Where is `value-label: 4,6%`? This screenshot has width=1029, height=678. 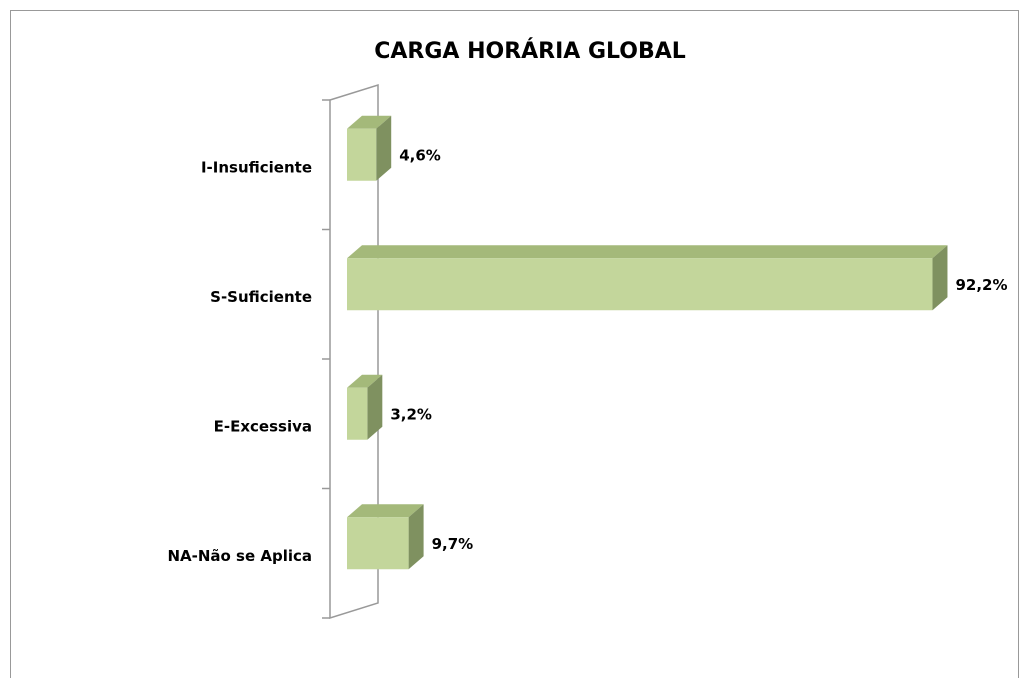
value-label: 4,6% is located at coordinates (420, 155).